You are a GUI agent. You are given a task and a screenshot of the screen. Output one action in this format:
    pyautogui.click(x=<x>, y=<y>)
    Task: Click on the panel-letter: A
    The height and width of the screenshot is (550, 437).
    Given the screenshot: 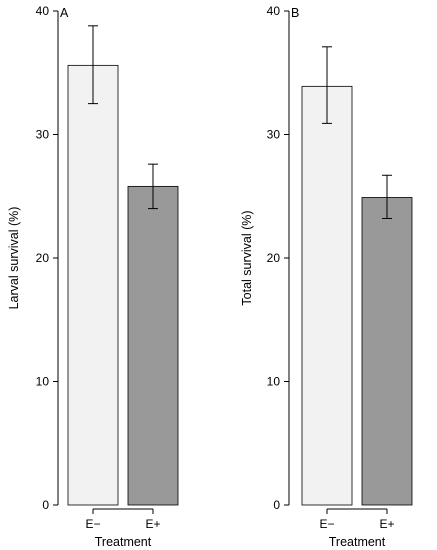 What is the action you would take?
    pyautogui.click(x=64, y=13)
    